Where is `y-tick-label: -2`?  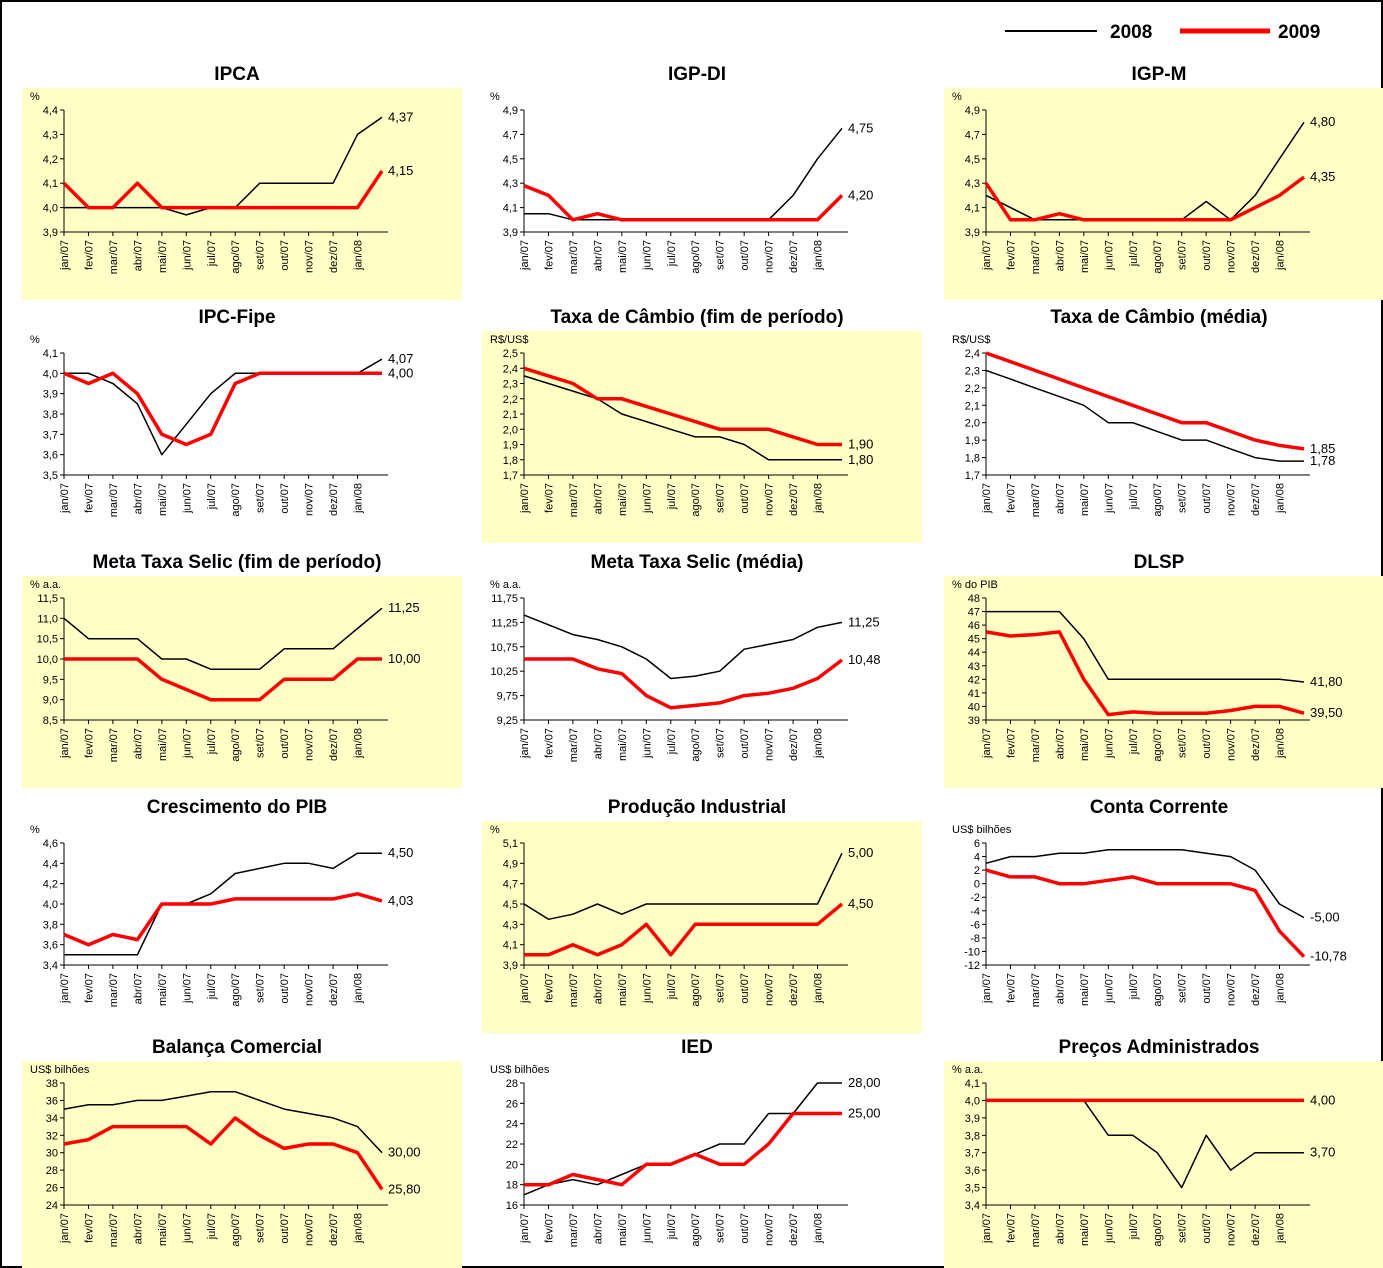
y-tick-label: -2 is located at coordinates (975, 898).